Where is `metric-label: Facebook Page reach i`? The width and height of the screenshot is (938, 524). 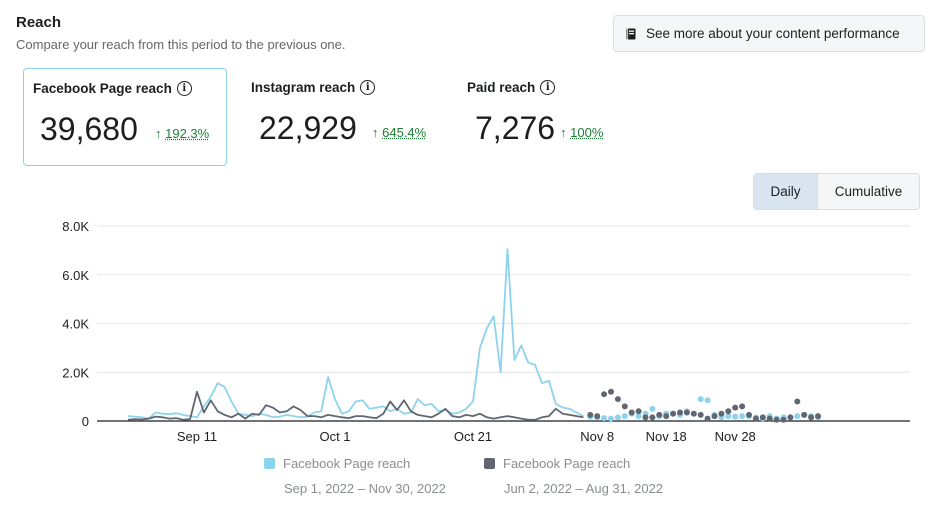
metric-label: Facebook Page reach i is located at coordinates (112, 88).